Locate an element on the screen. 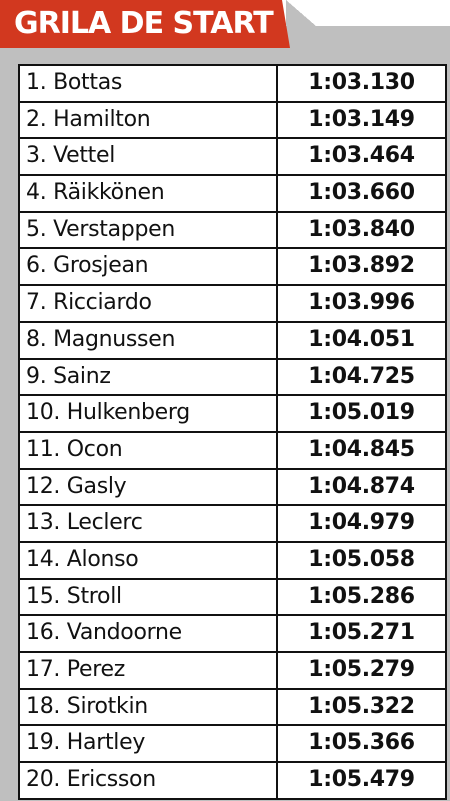 Image resolution: width=450 pixels, height=801 pixels. lap-time: 1:04.051 is located at coordinates (361, 339).